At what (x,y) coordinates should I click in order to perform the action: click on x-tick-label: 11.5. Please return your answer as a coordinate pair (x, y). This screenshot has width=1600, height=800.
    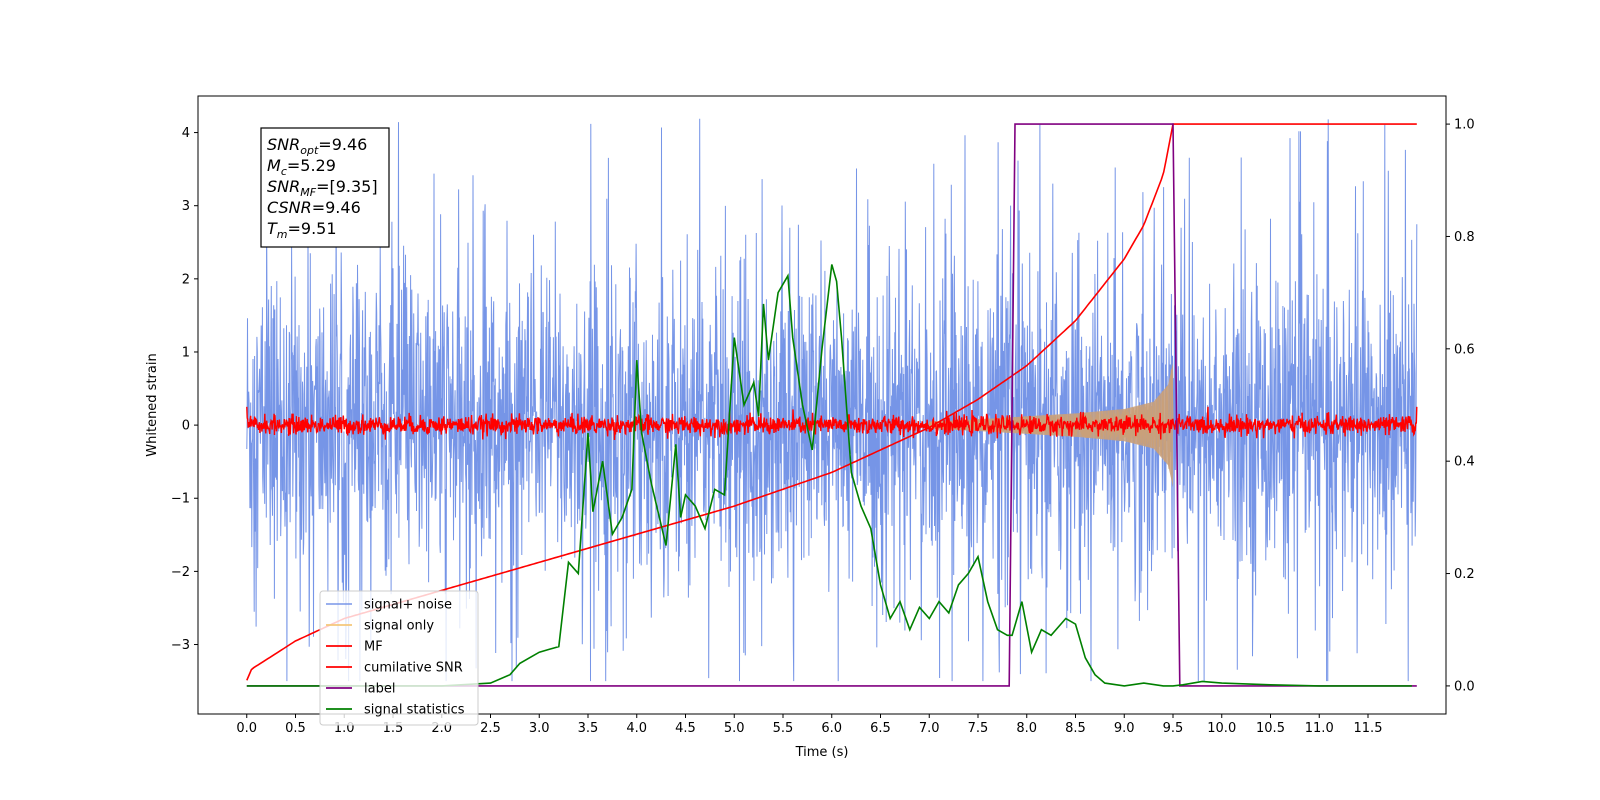
    Looking at the image, I should click on (1368, 728).